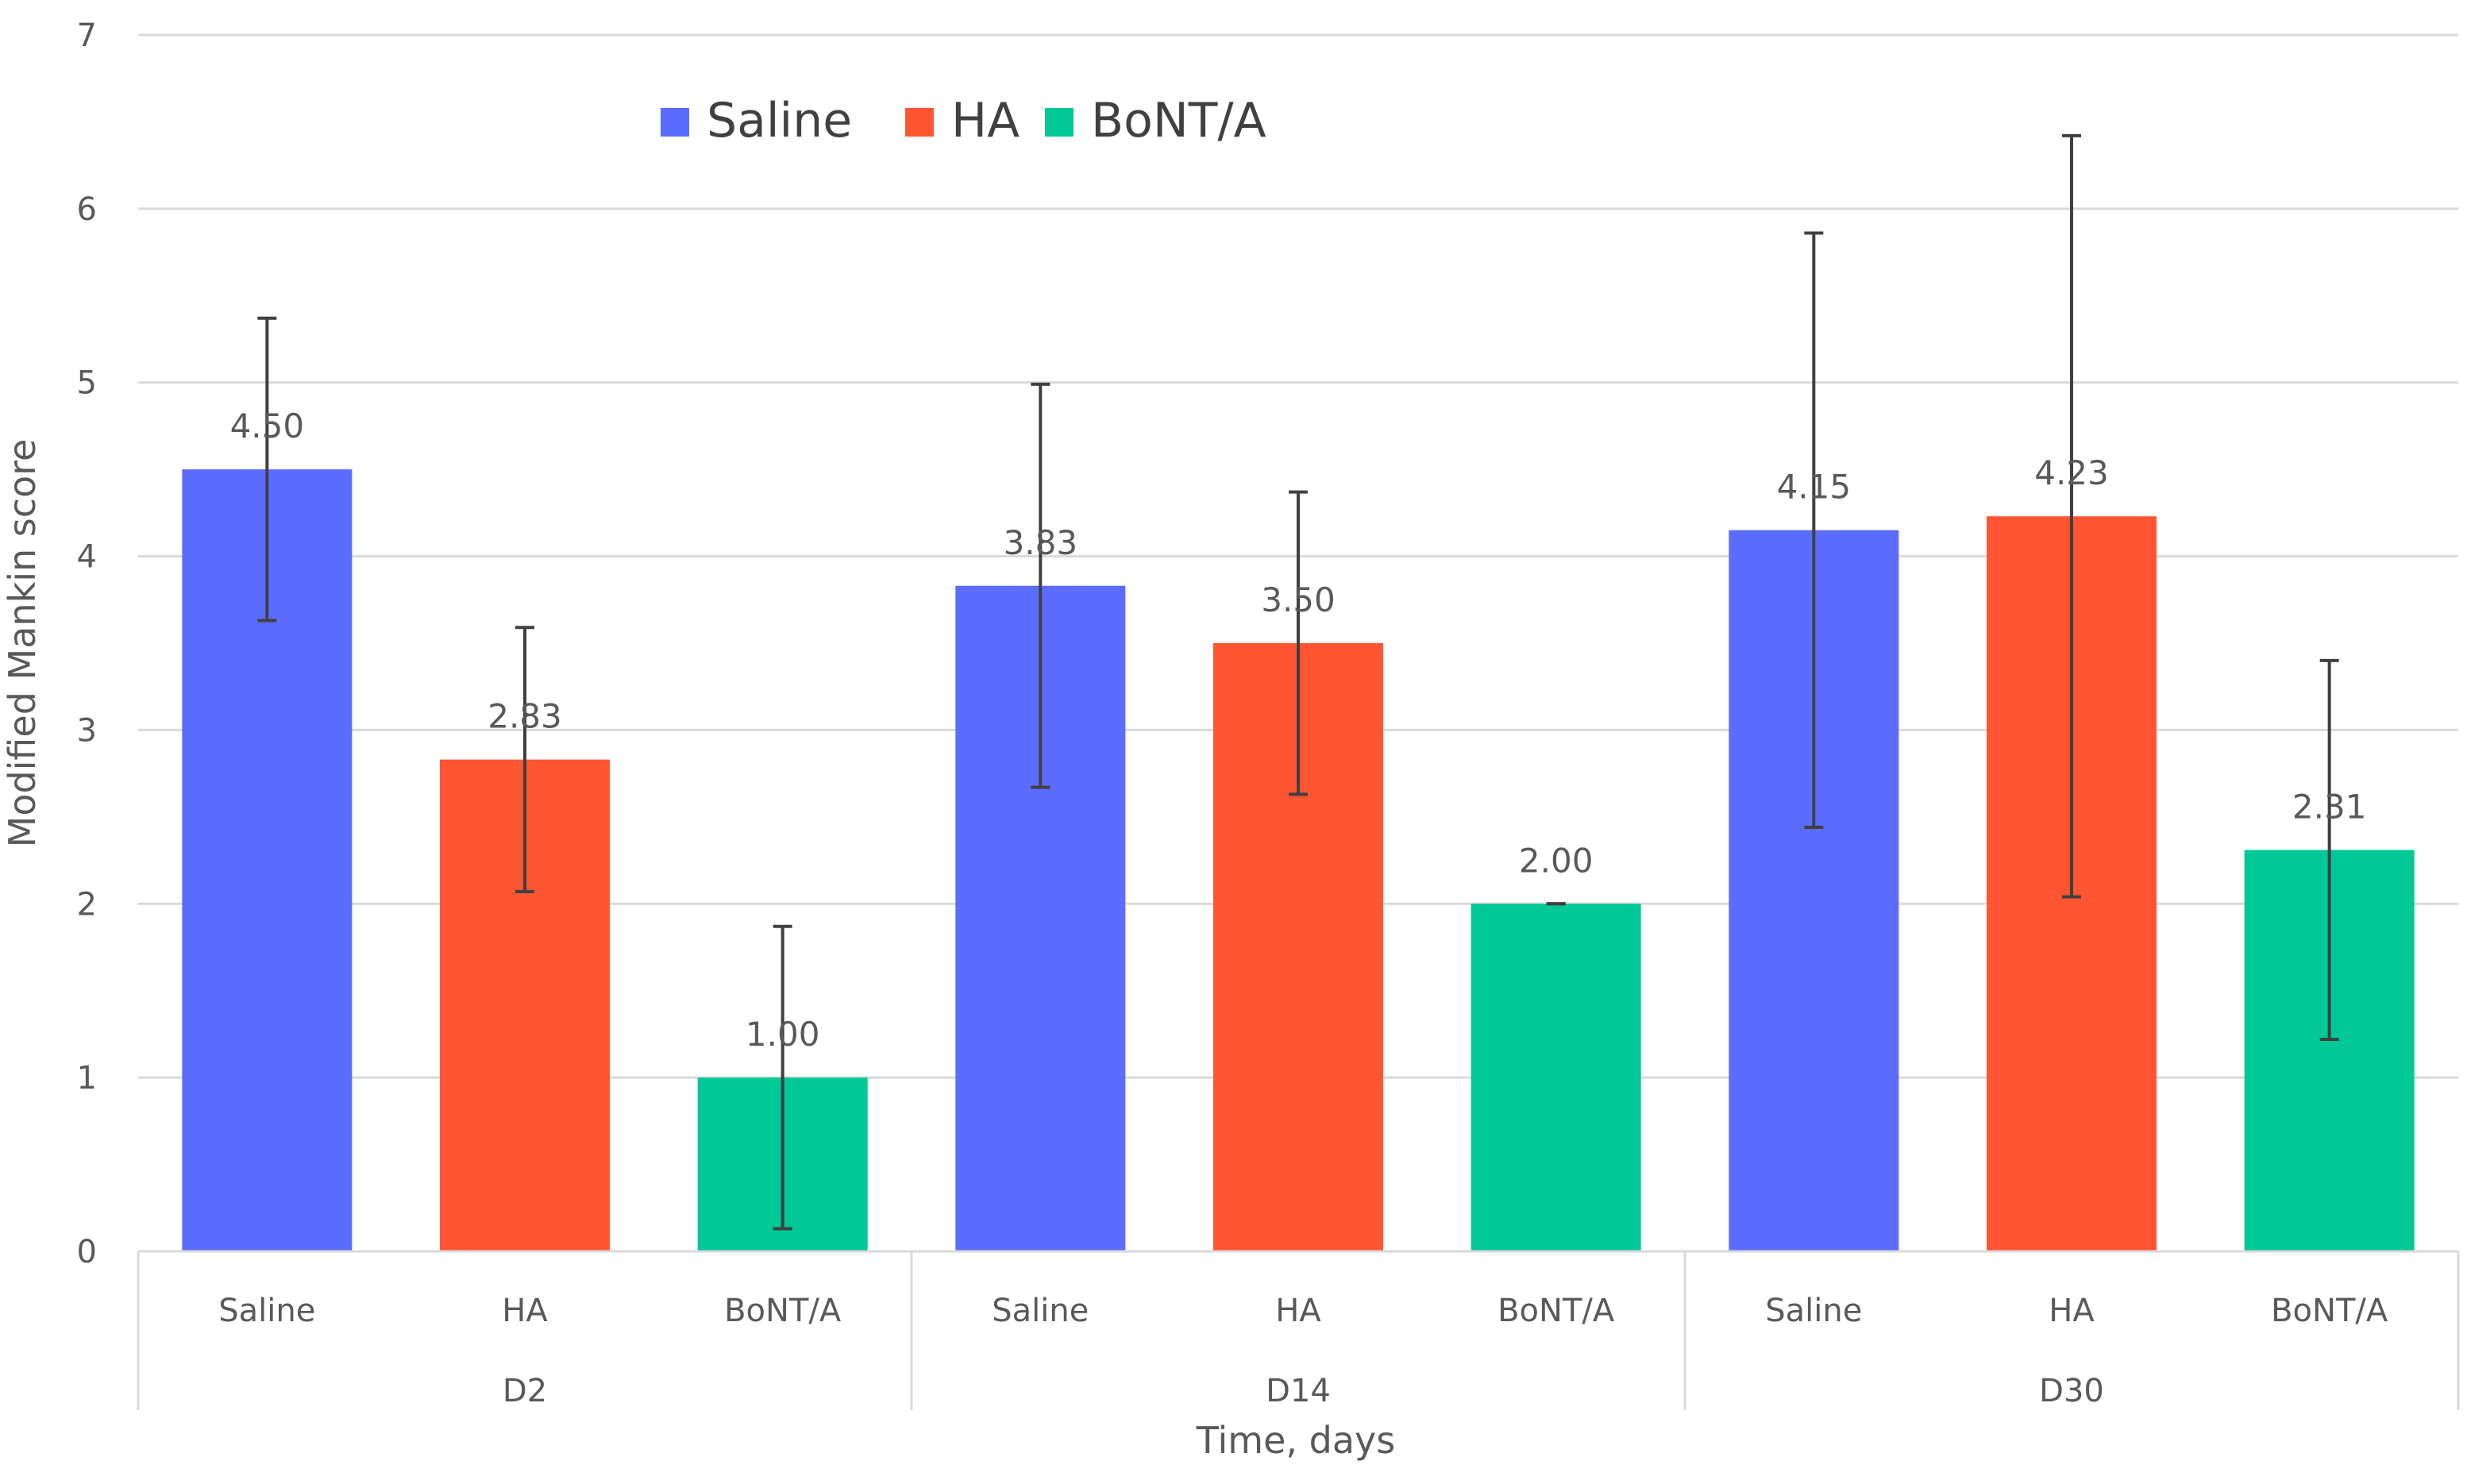 The image size is (2467, 1484). I want to click on legend-label: Saline, so click(779, 121).